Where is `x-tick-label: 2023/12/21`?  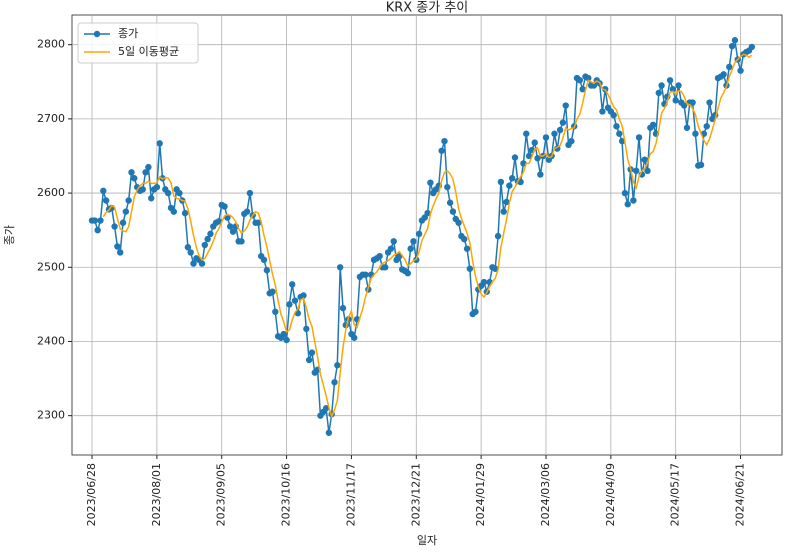
x-tick-label: 2023/12/21 is located at coordinates (415, 494).